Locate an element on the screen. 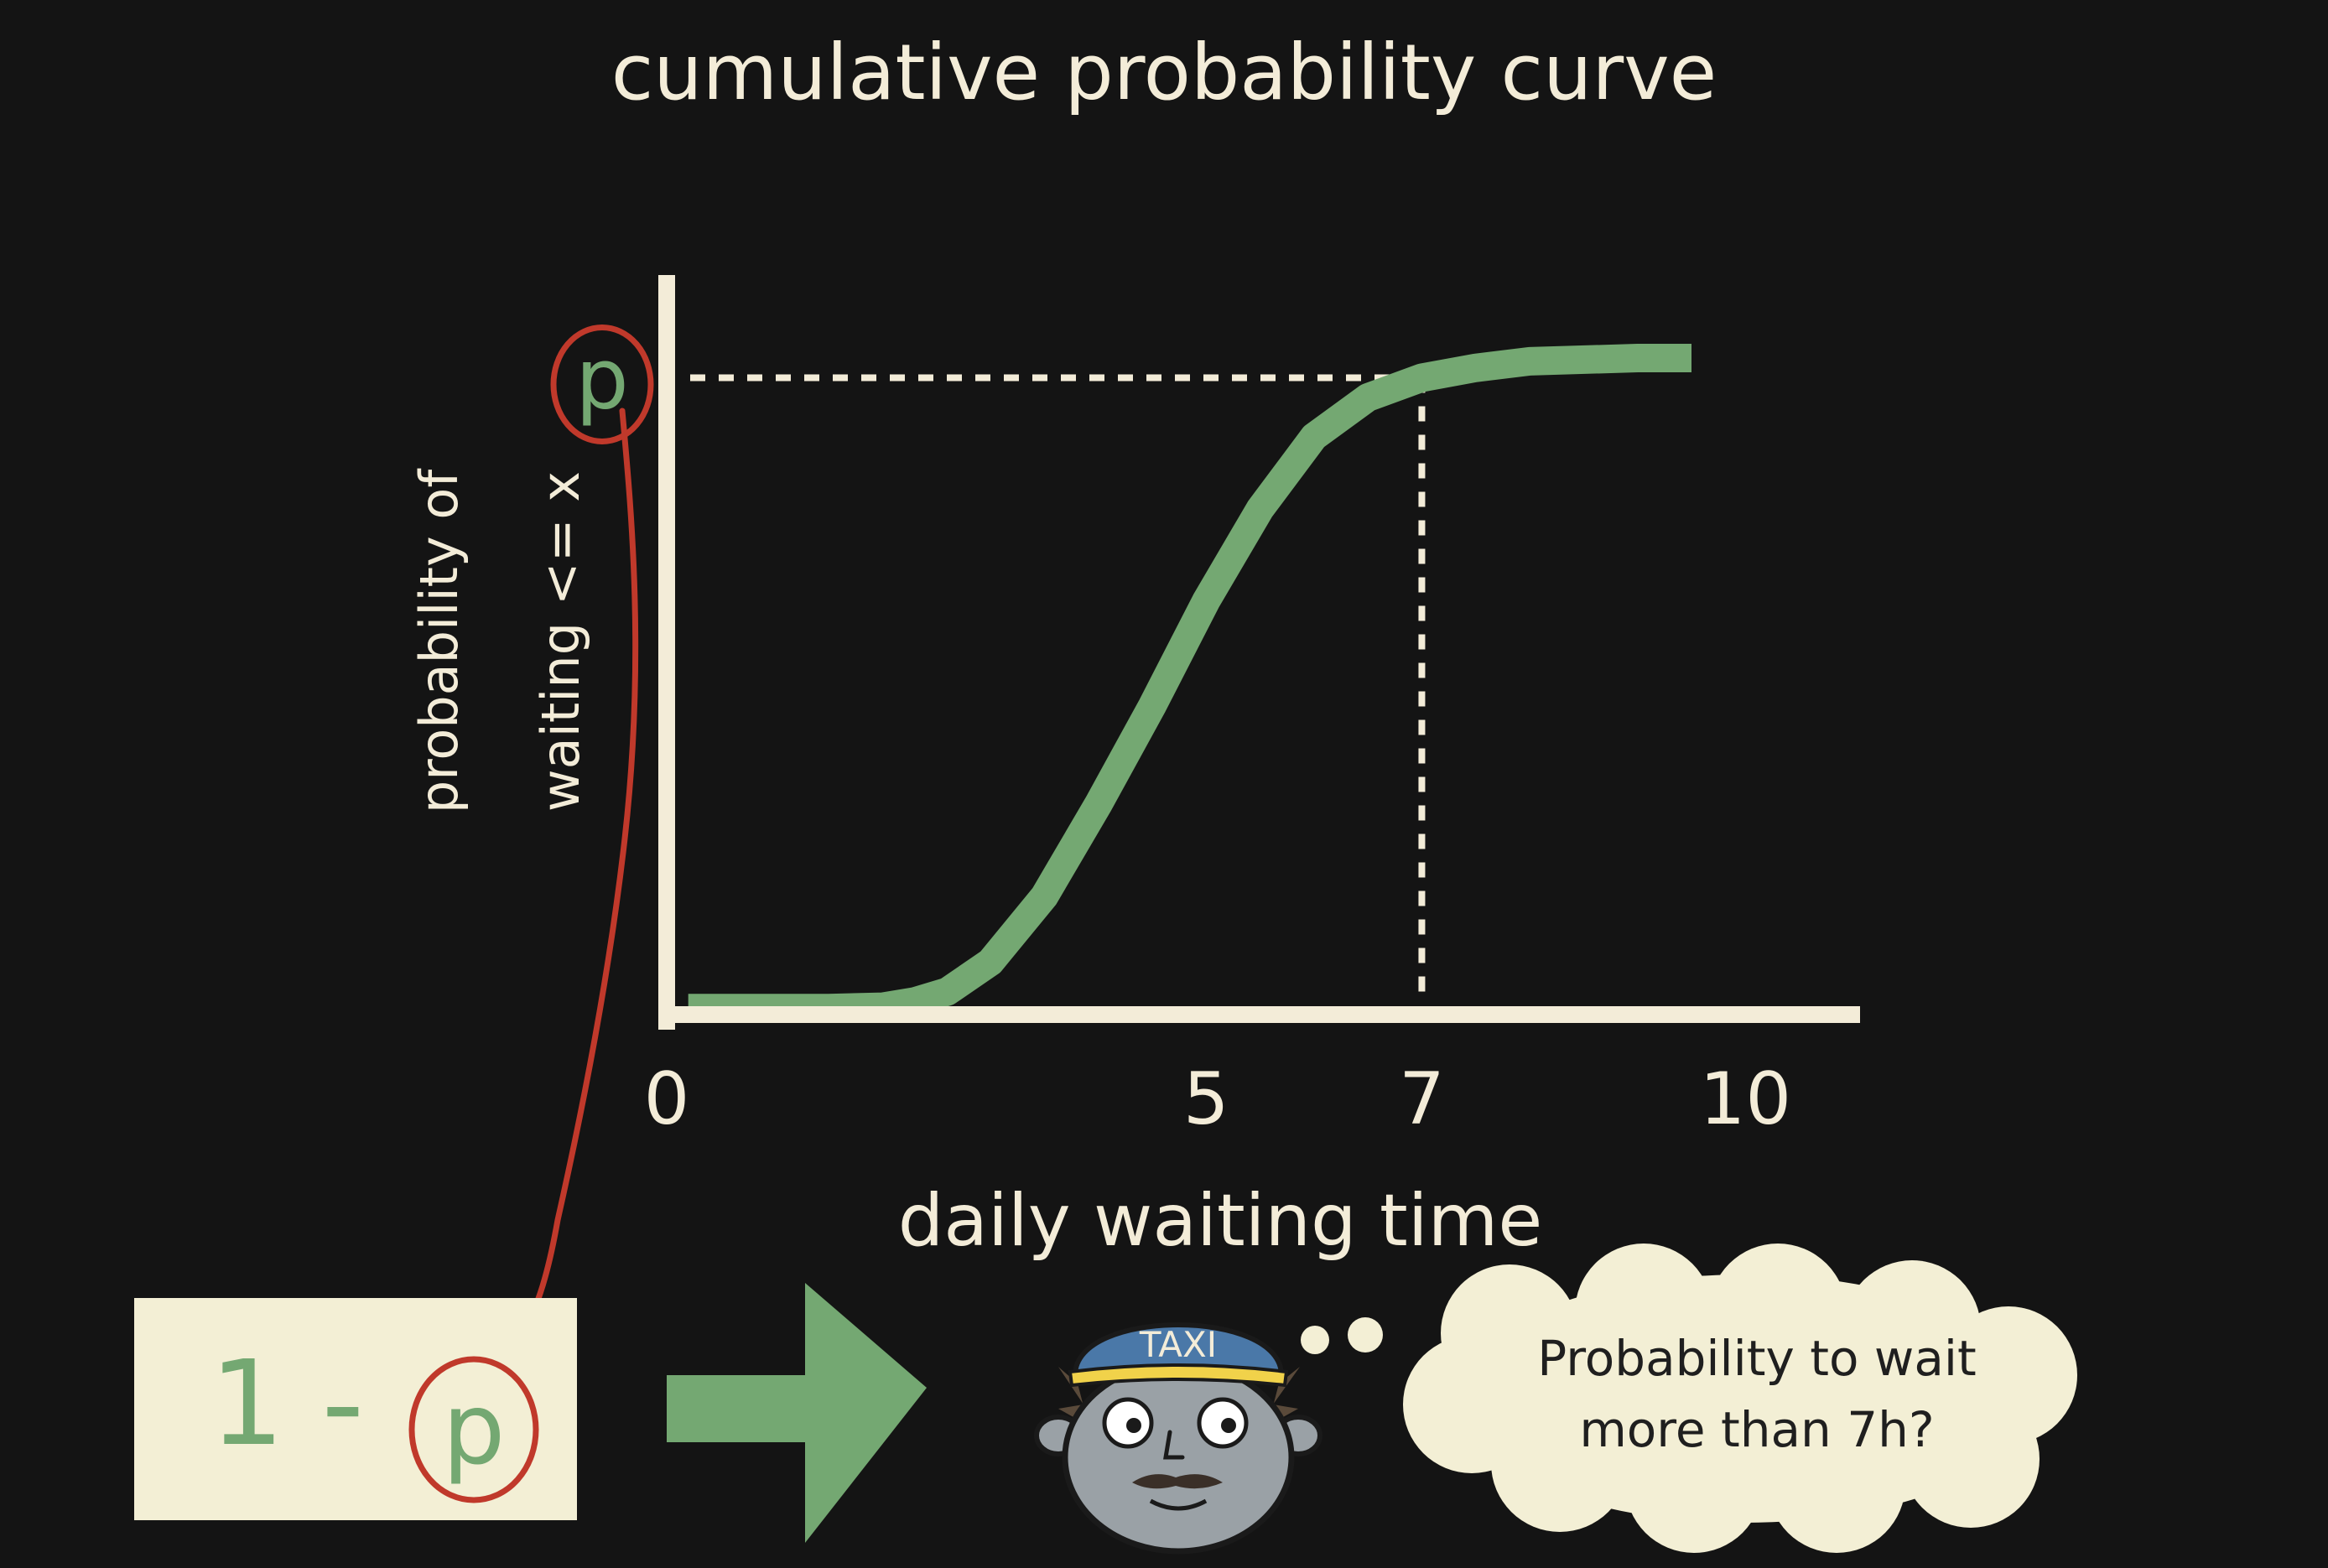 Image resolution: width=2328 pixels, height=1568 pixels. driver-mustache is located at coordinates (1177, 1481).